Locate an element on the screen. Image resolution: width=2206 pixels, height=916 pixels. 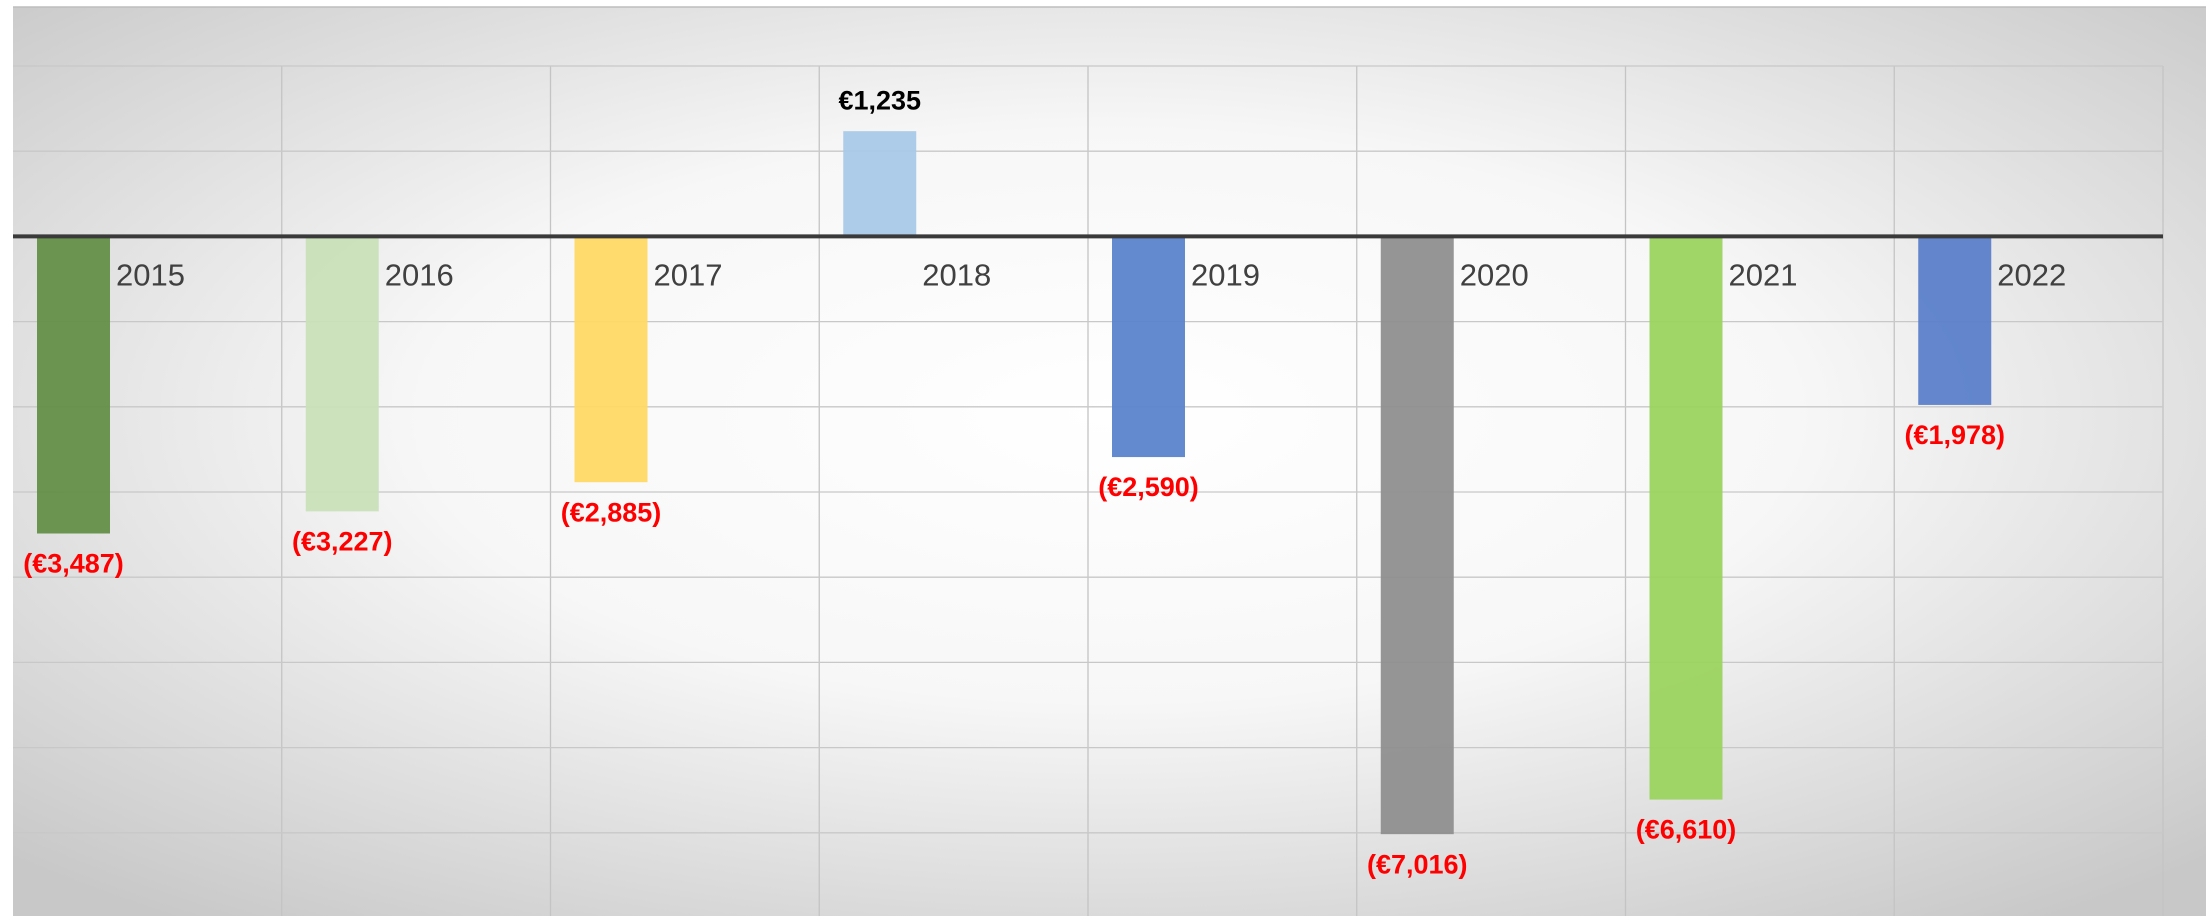
data-label: €1,235 is located at coordinates (879, 100).